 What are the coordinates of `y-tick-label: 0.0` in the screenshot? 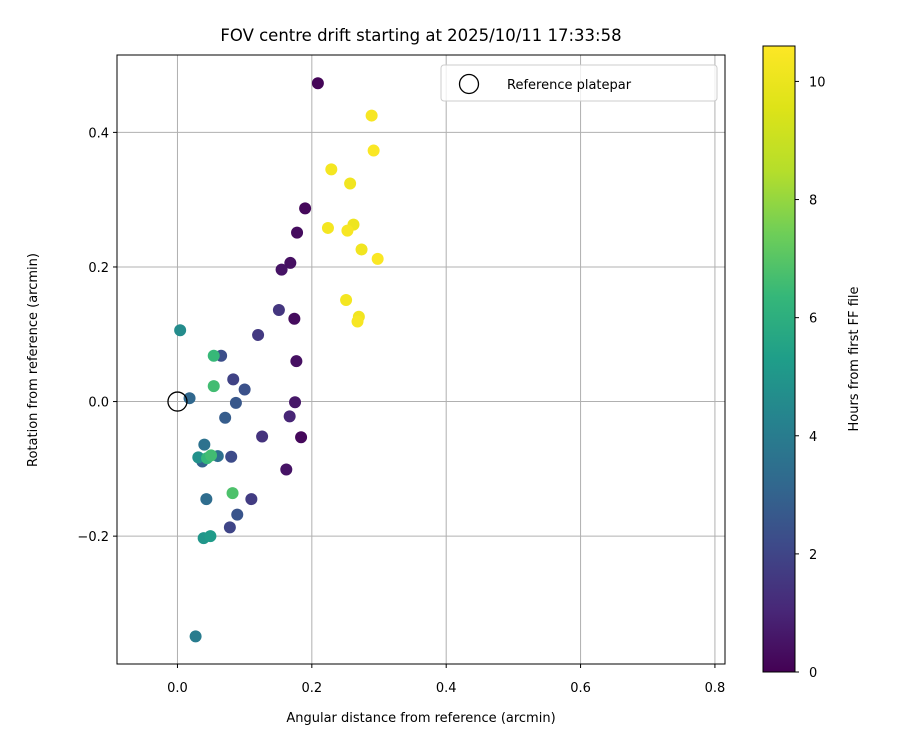 It's located at (98, 403).